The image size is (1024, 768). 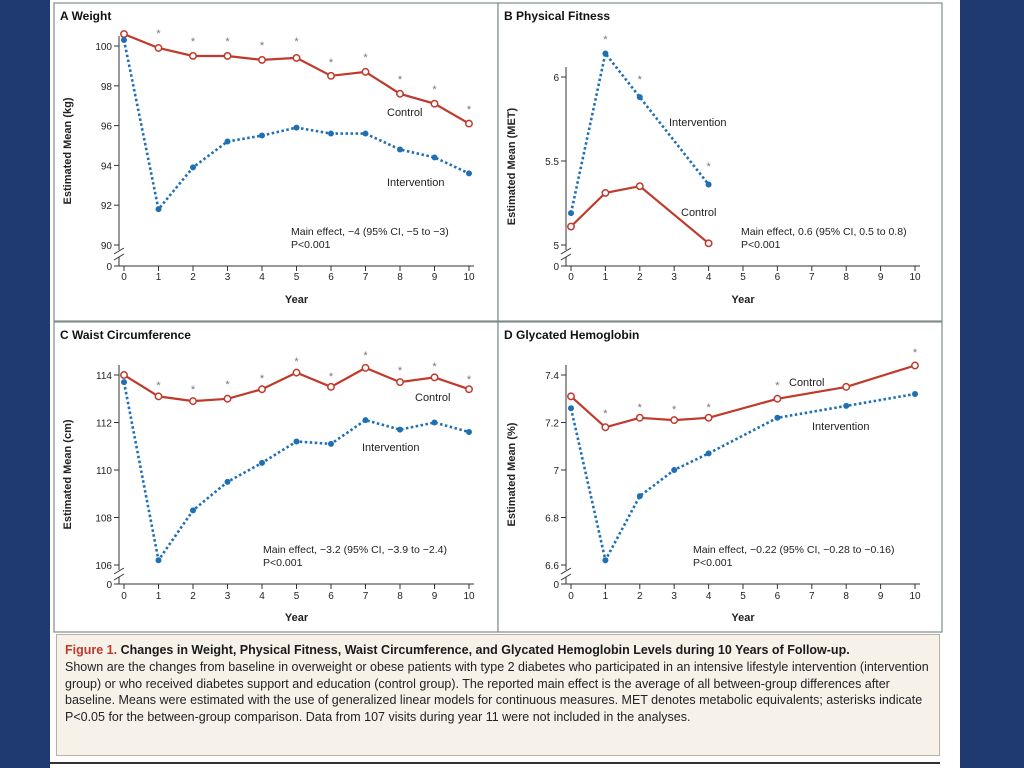 I want to click on series-label-control: Control, so click(x=806, y=383).